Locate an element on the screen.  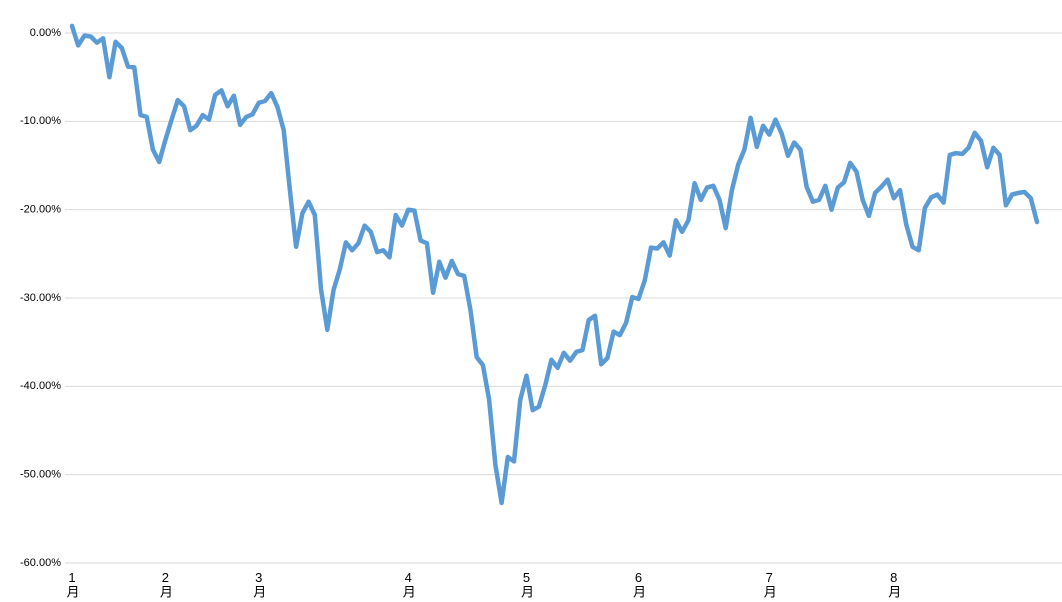
x-tick-label: 7月 is located at coordinates (769, 584).